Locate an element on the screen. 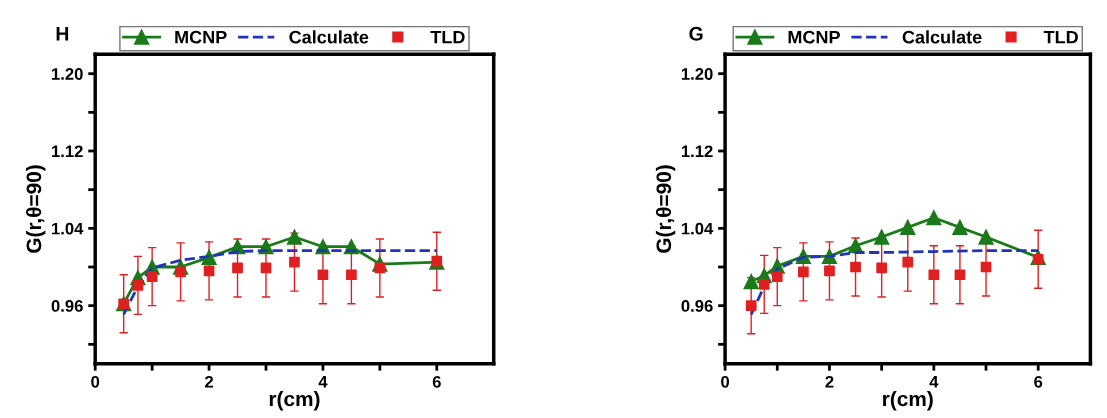 Image resolution: width=1107 pixels, height=418 pixels. chart-title: G is located at coordinates (696, 33).